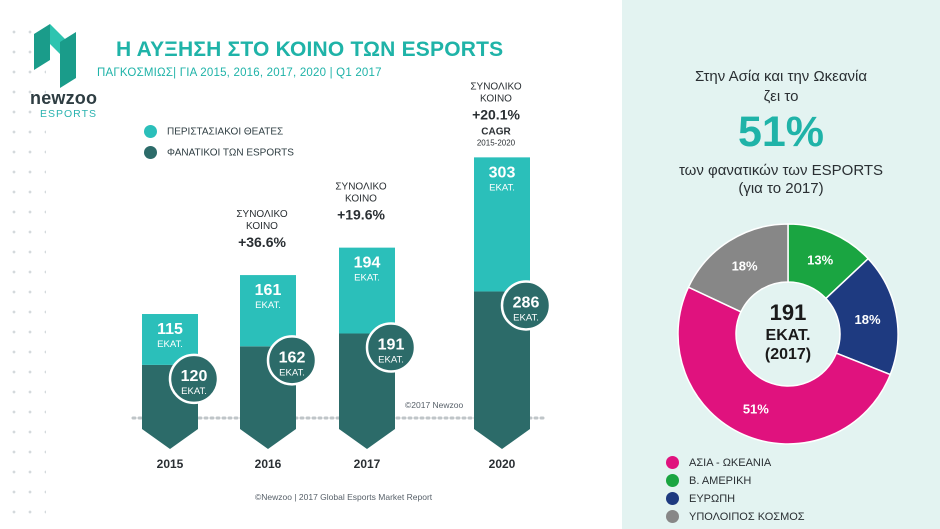 This screenshot has height=529, width=940. I want to click on value-label-occasional: 194, so click(367, 263).